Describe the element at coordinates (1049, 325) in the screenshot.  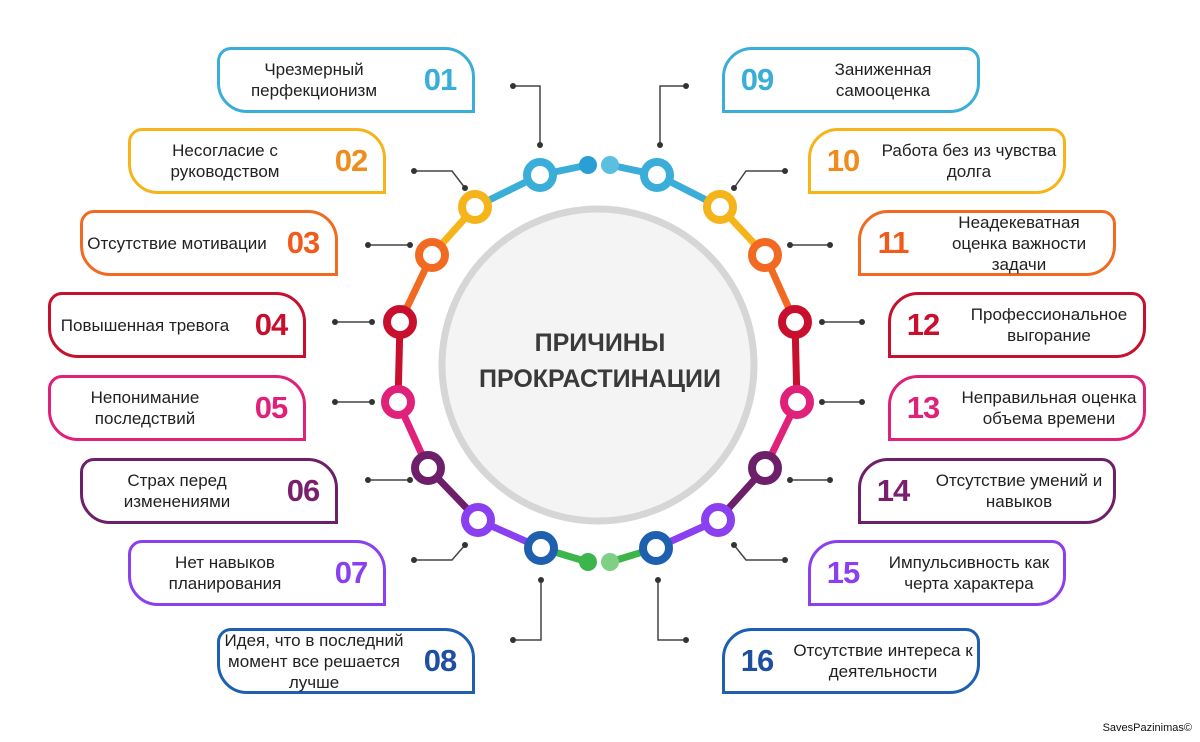
I see `cause-text: Профессиональное выгорание` at that location.